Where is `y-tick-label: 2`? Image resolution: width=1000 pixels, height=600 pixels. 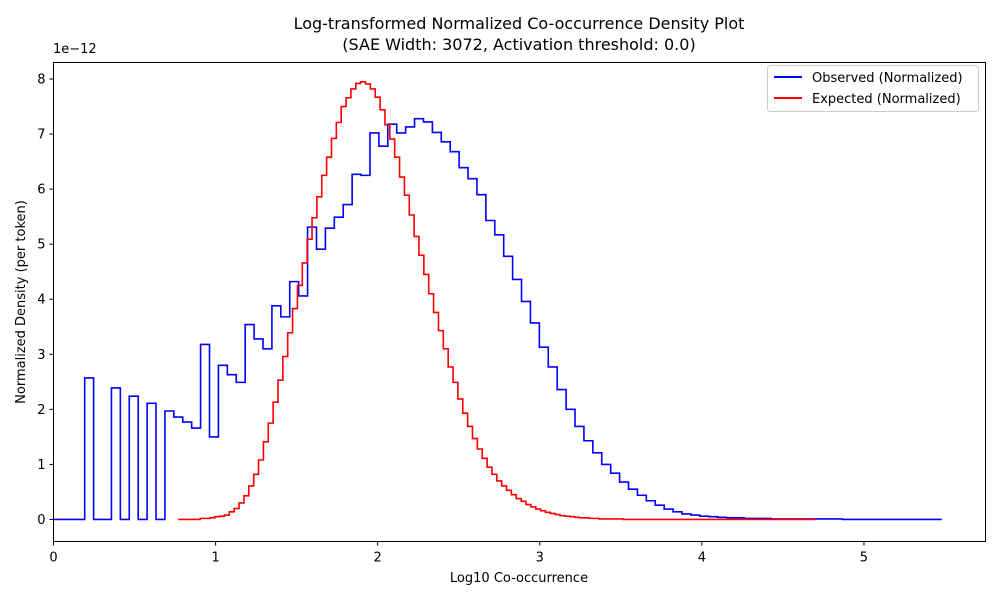 y-tick-label: 2 is located at coordinates (41, 410).